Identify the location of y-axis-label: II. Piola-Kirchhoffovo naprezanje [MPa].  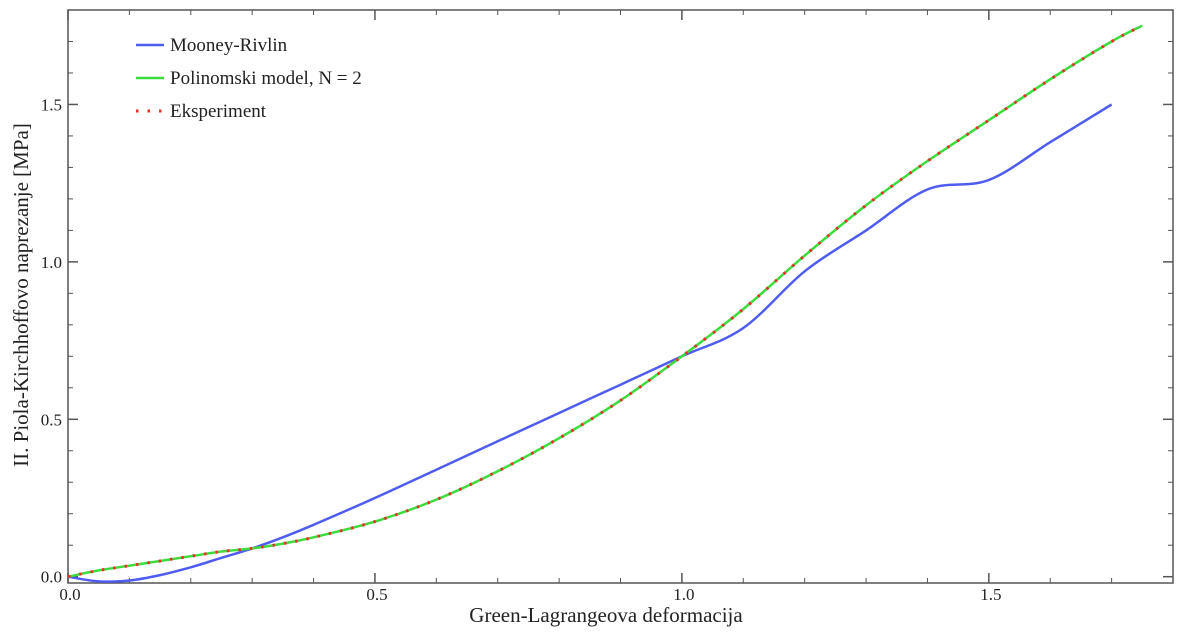
(21, 295).